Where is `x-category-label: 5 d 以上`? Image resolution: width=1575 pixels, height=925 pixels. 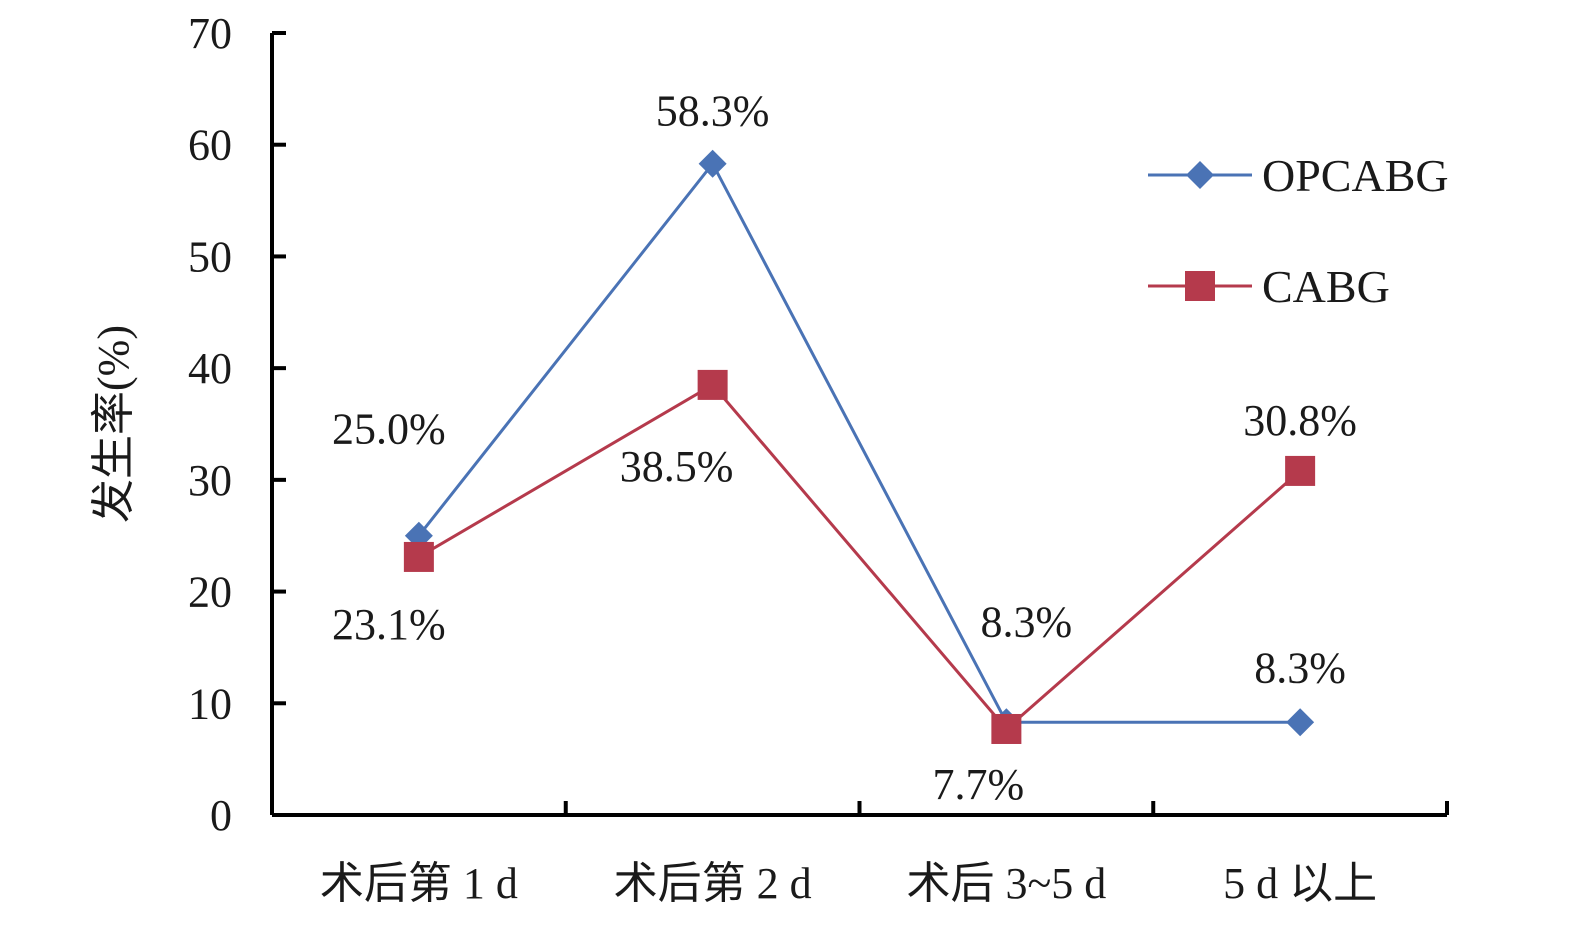
x-category-label: 5 d 以上 is located at coordinates (1300, 883).